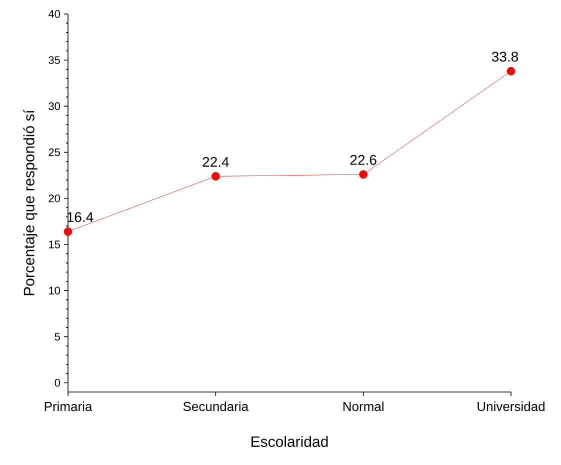  I want to click on y-tick-label: 10, so click(54, 290).